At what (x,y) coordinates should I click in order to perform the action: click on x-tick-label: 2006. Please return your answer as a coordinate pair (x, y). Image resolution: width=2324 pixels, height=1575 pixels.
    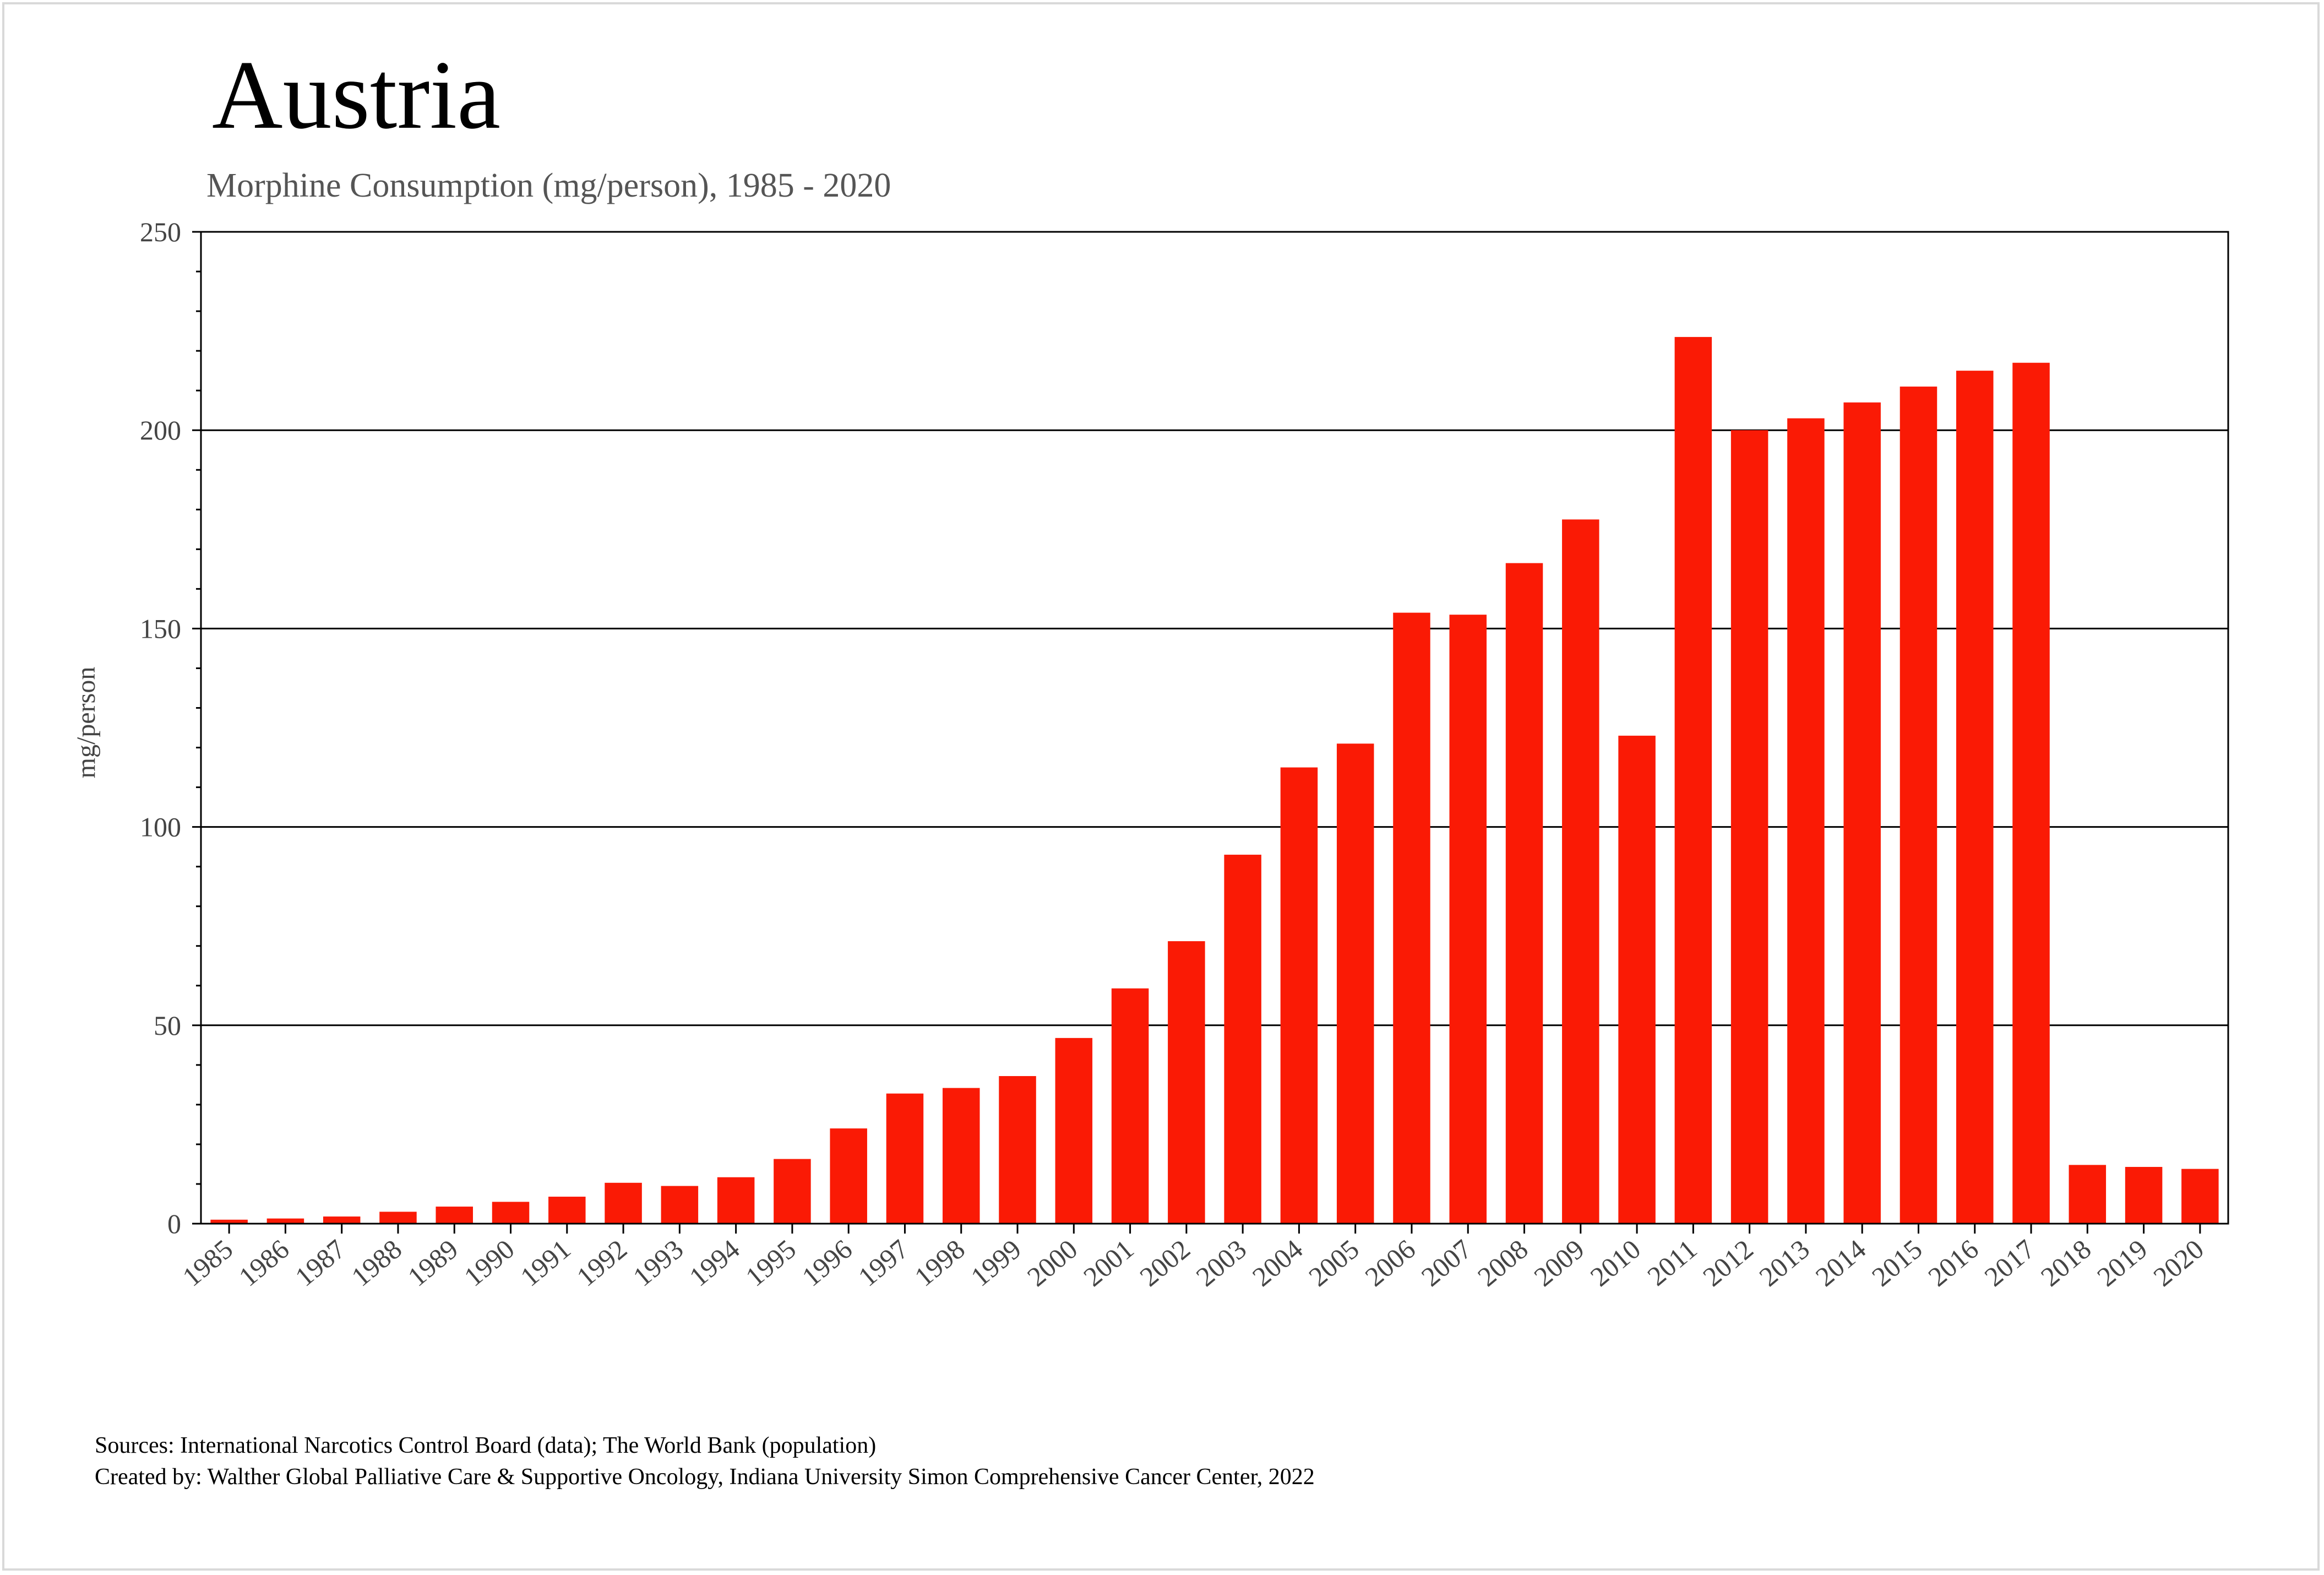
    Looking at the image, I should click on (1390, 1263).